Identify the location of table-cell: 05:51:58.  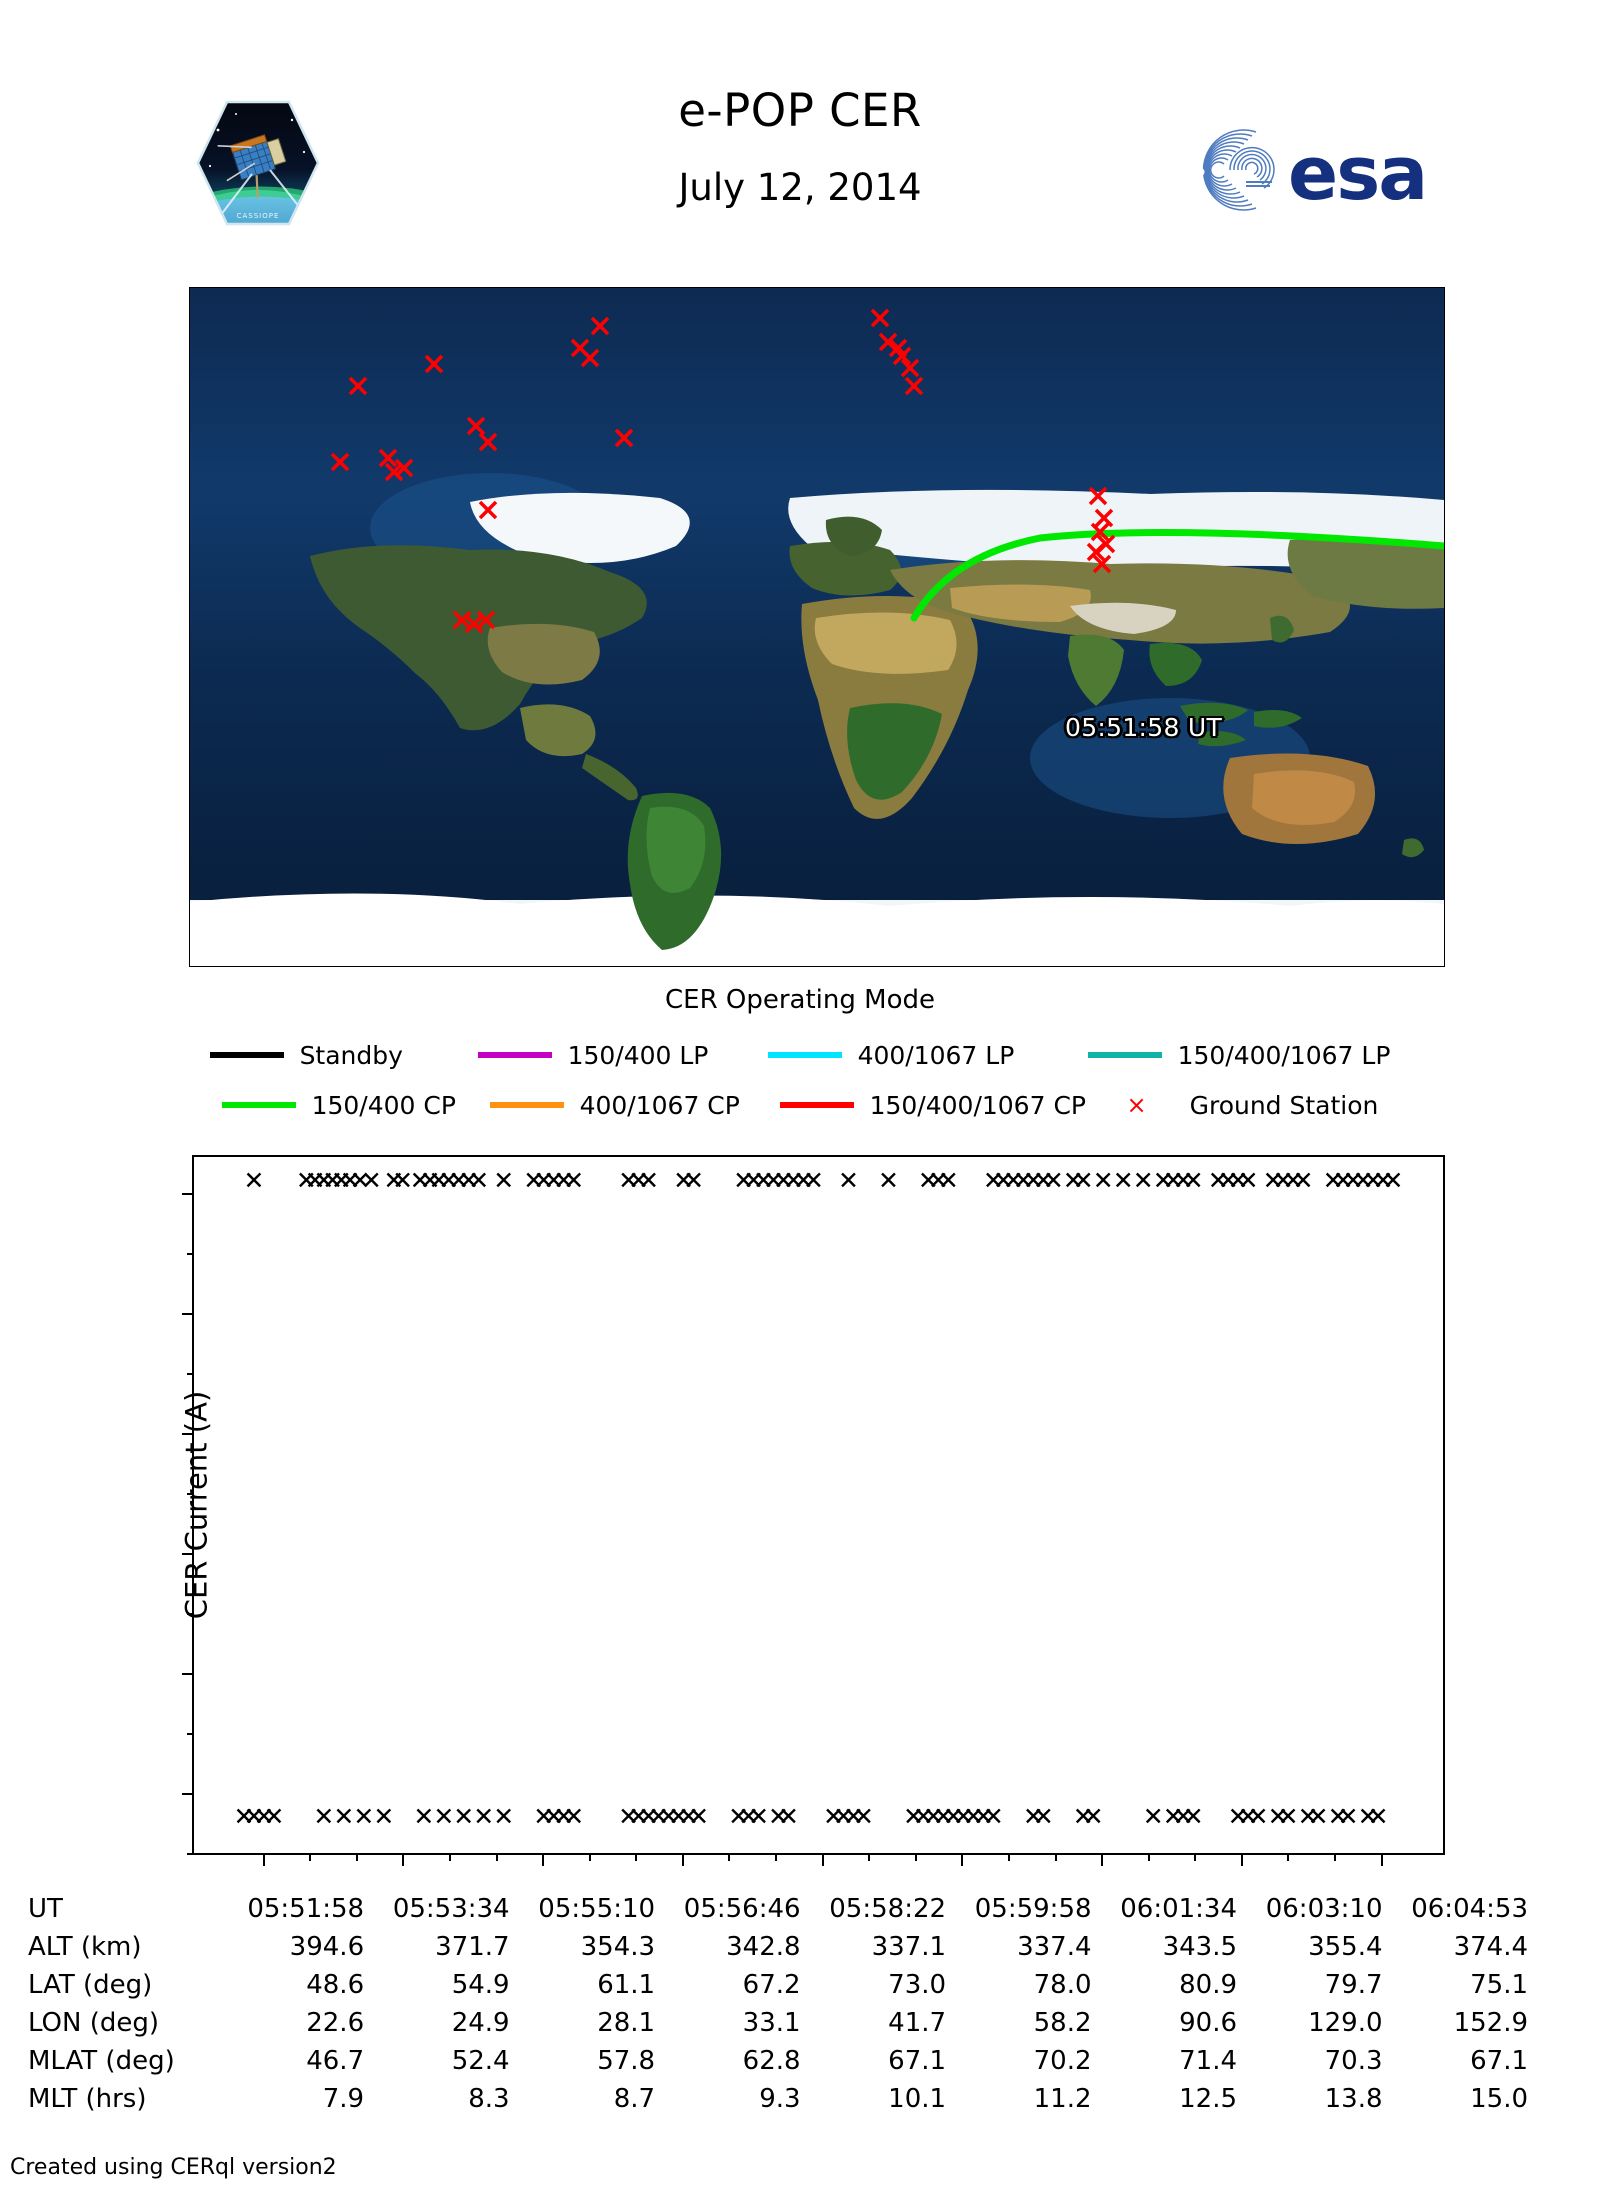
(306, 1909).